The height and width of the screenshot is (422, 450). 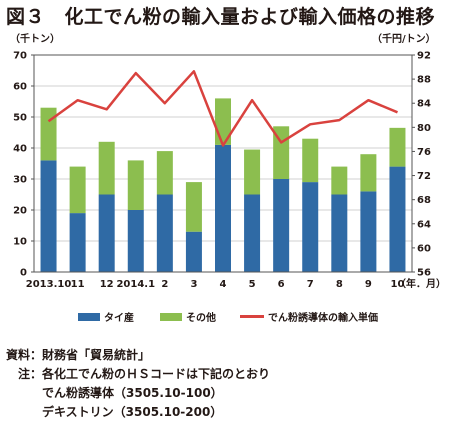 What do you see at coordinates (20, 211) in the screenshot?
I see `left-axis-tick-label: 20` at bounding box center [20, 211].